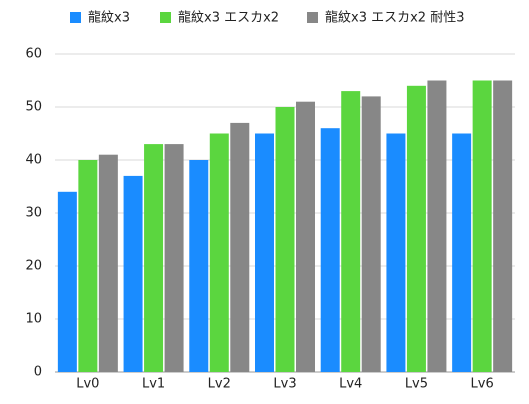  What do you see at coordinates (87, 384) in the screenshot?
I see `x-tick-label: Lv0` at bounding box center [87, 384].